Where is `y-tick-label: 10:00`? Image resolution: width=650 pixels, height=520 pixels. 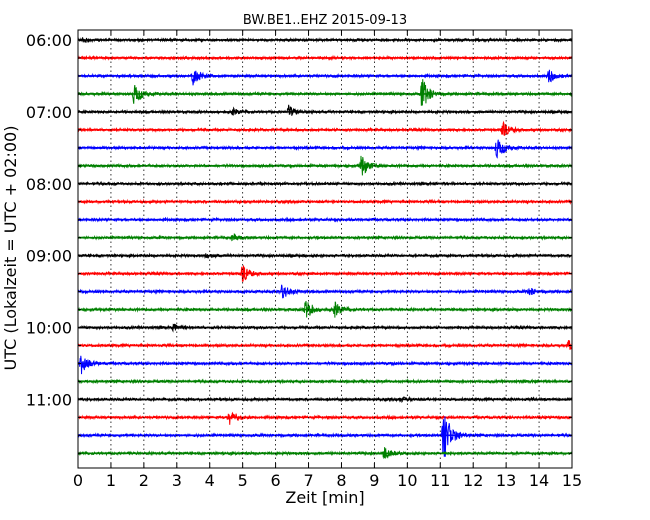
y-tick-label: 10:00 is located at coordinates (49, 328).